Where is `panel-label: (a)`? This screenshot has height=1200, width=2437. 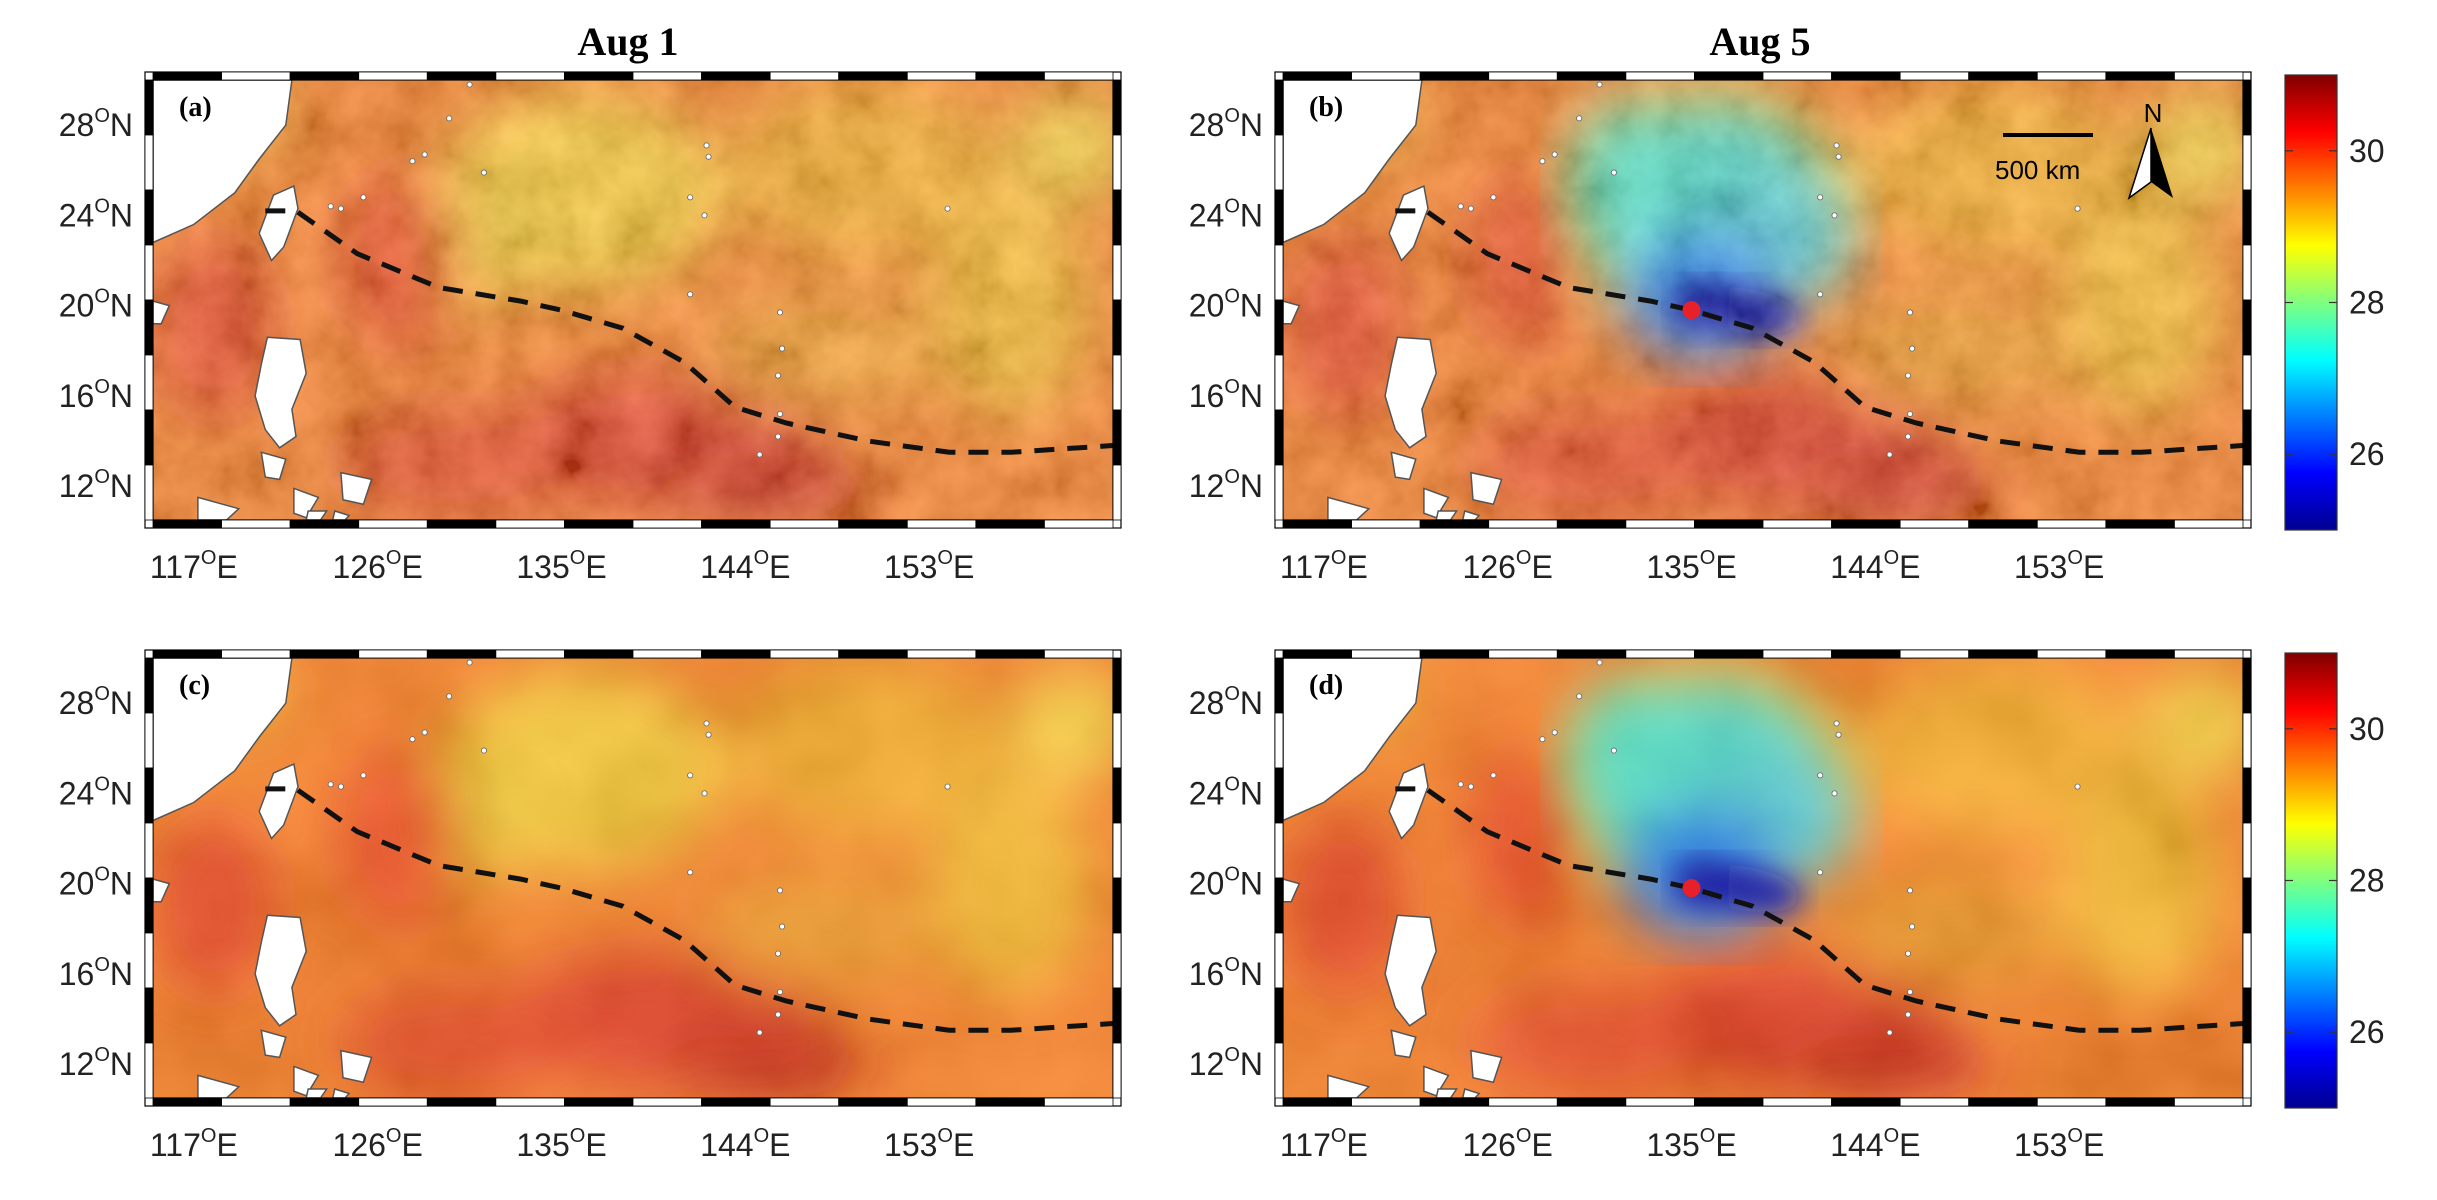
panel-label: (a) is located at coordinates (195, 107).